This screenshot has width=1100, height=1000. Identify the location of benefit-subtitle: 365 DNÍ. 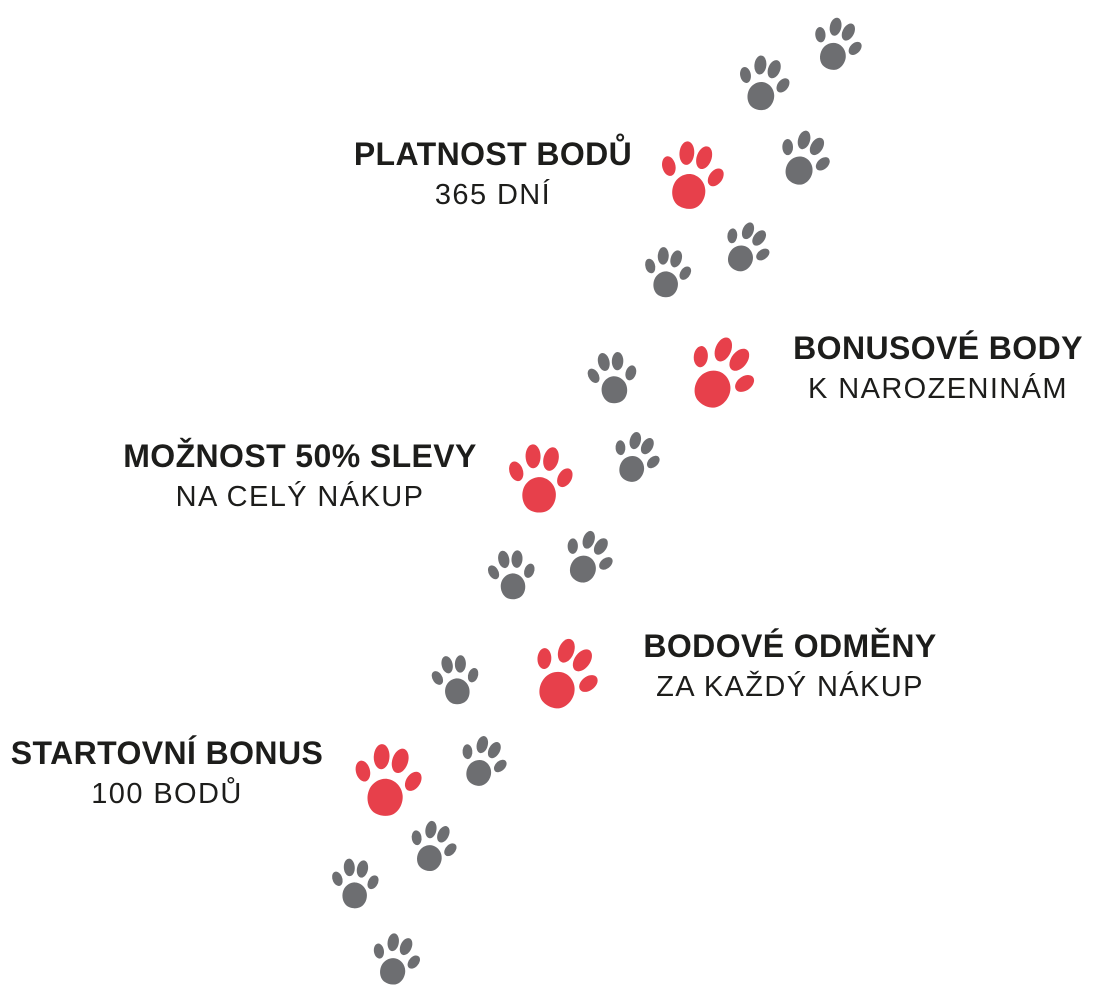
(493, 194).